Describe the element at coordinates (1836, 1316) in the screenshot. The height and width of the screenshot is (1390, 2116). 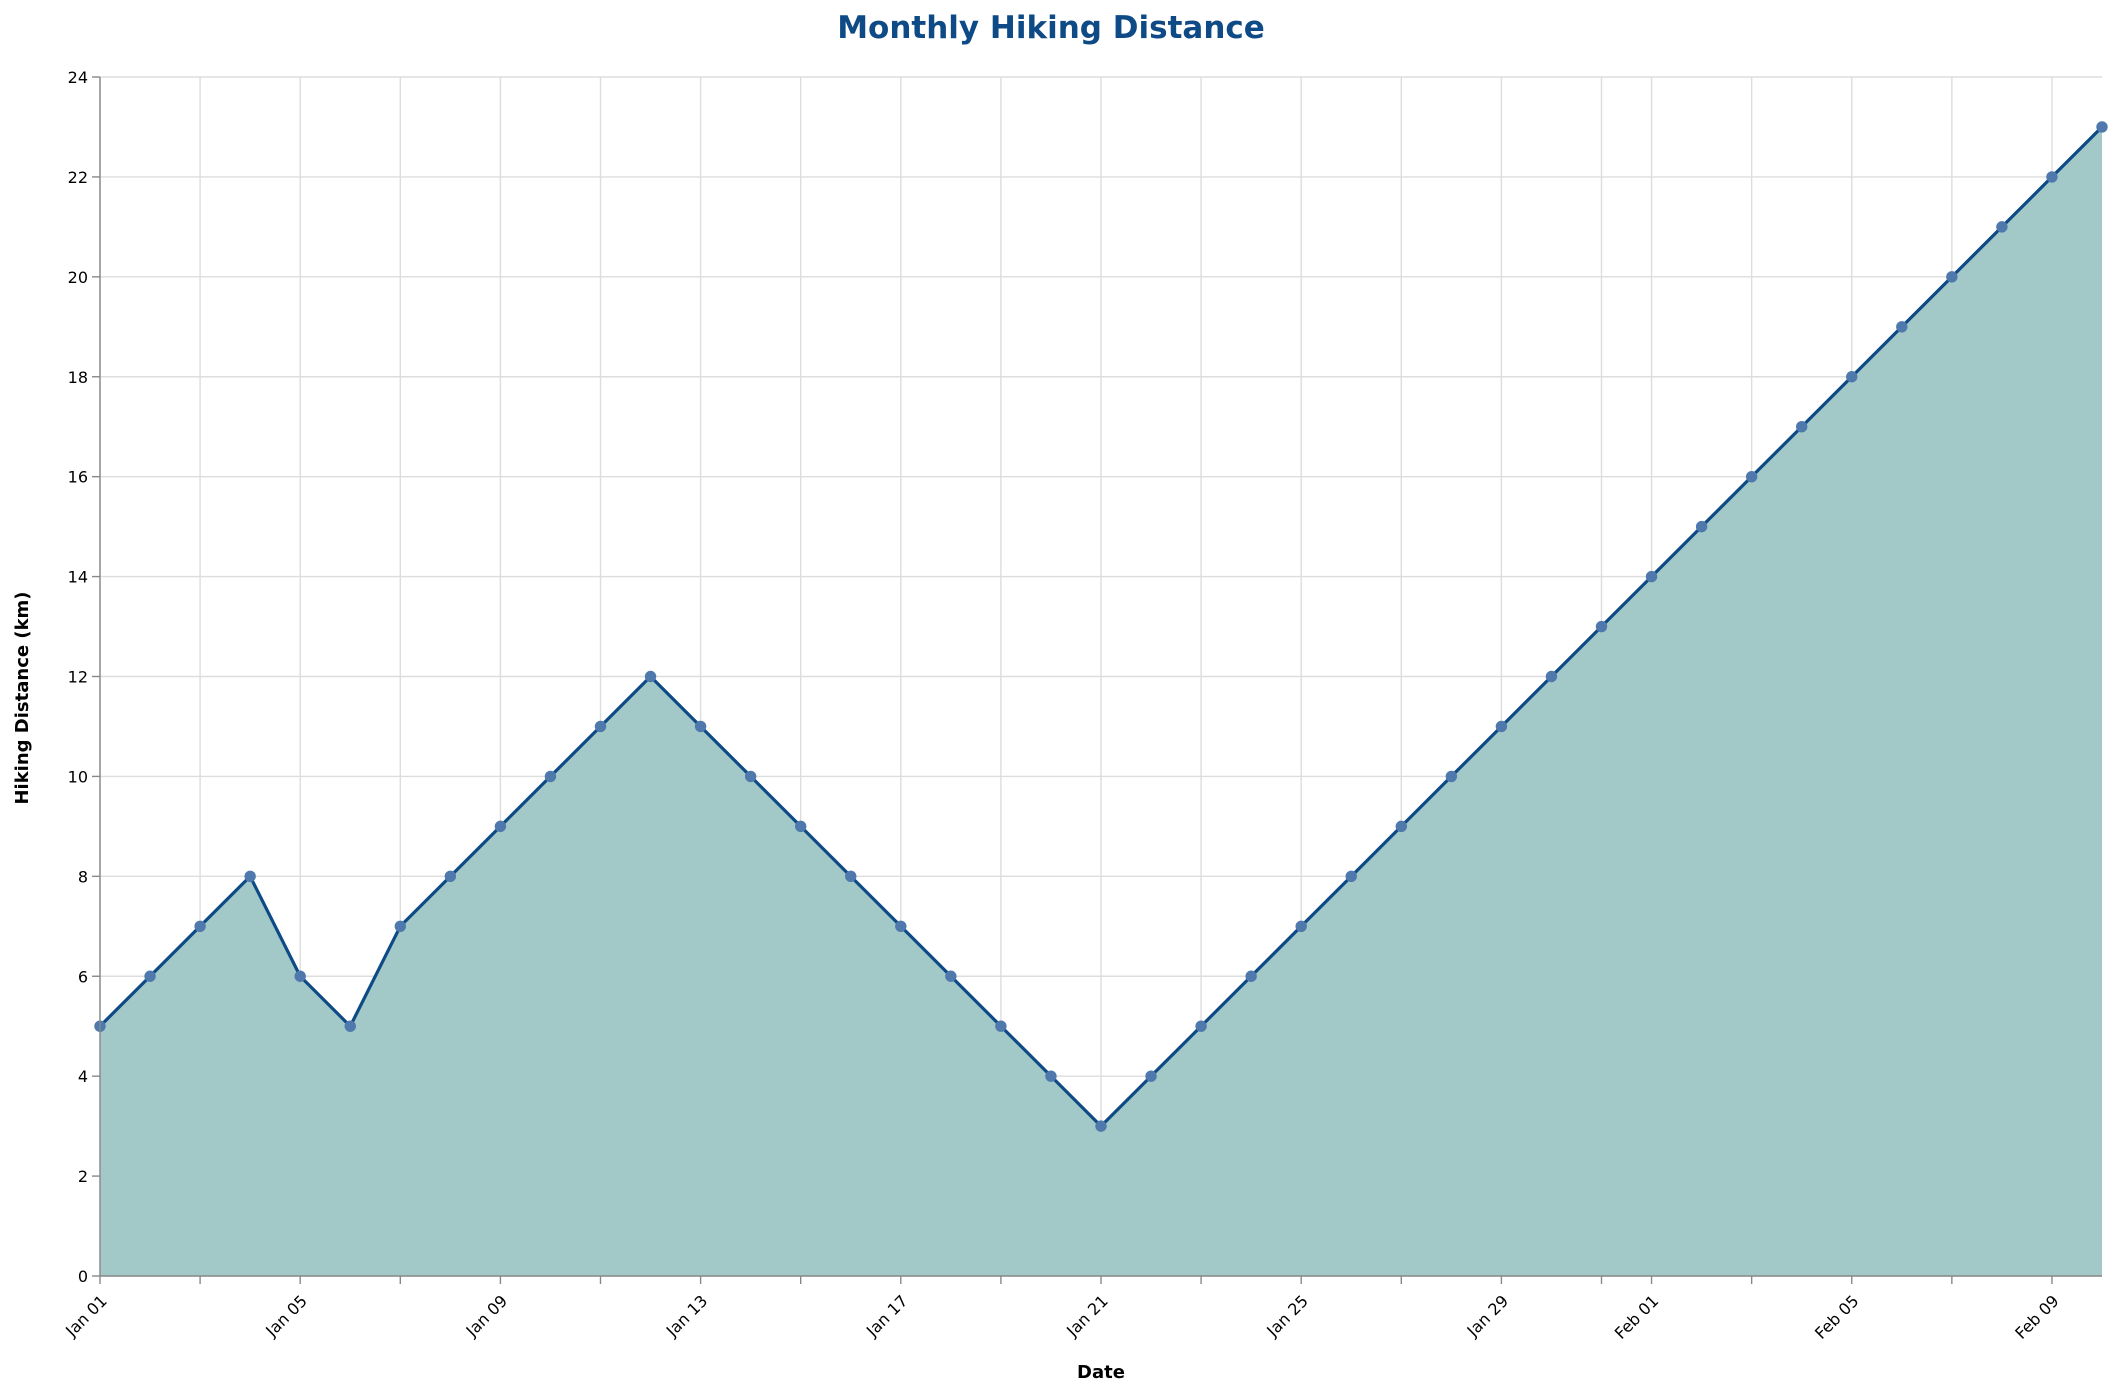
I see `x-tick-label: Feb 05` at that location.